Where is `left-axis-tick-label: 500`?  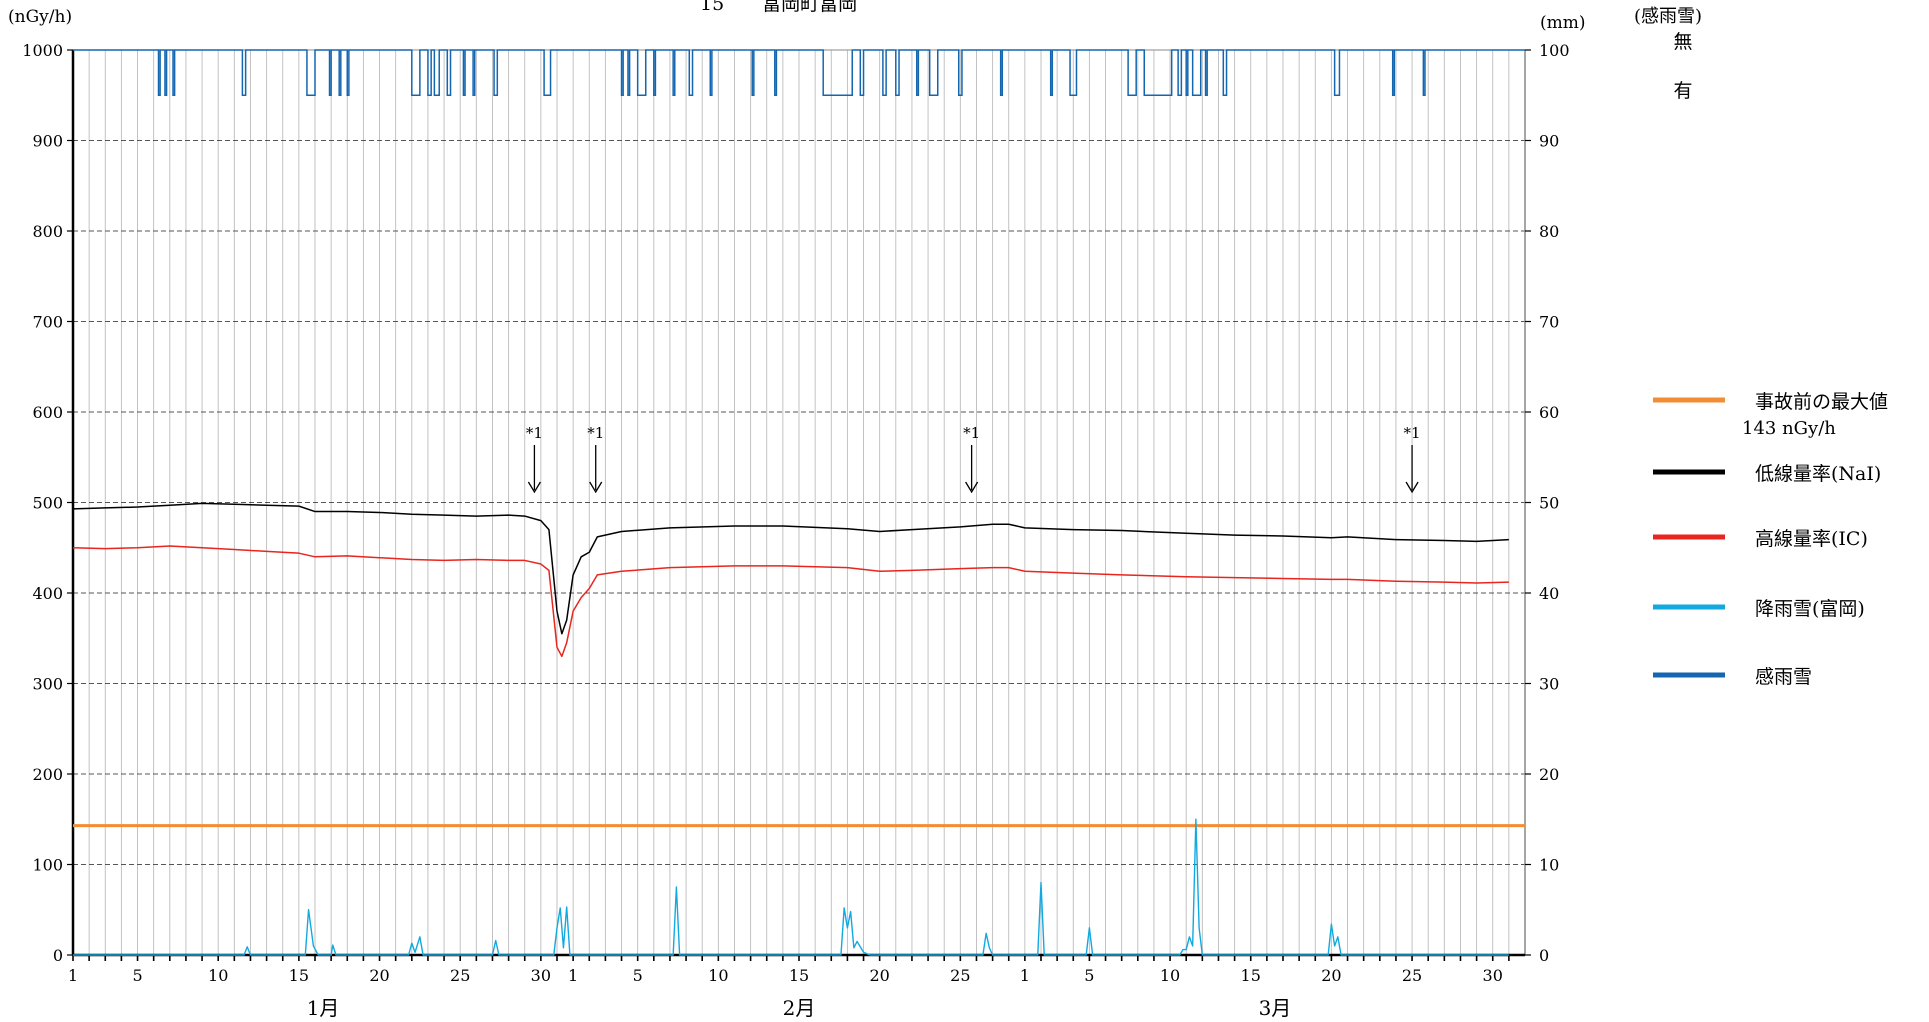
left-axis-tick-label: 500 is located at coordinates (47, 503).